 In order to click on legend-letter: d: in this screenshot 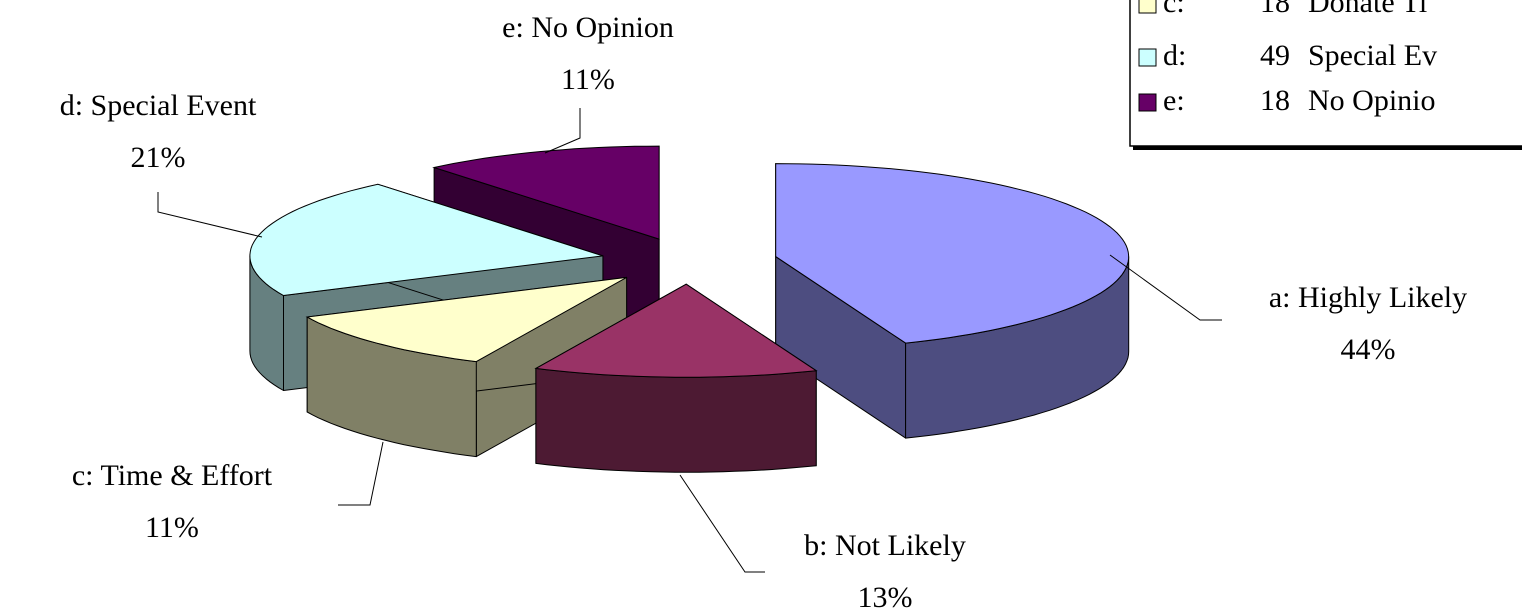, I will do `click(1174, 55)`.